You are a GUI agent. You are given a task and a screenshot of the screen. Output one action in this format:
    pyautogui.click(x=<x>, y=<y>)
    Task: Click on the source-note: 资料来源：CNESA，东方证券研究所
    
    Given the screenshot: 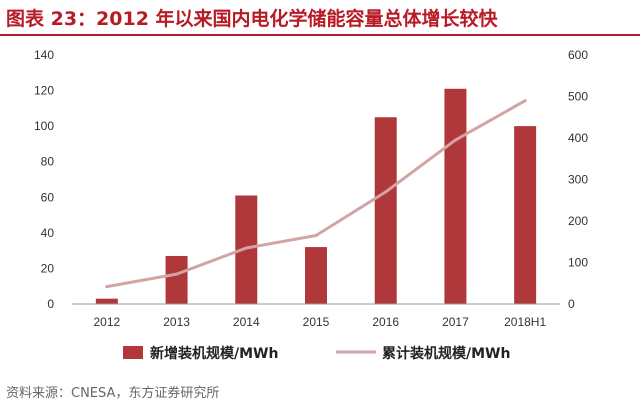 What is the action you would take?
    pyautogui.click(x=113, y=393)
    